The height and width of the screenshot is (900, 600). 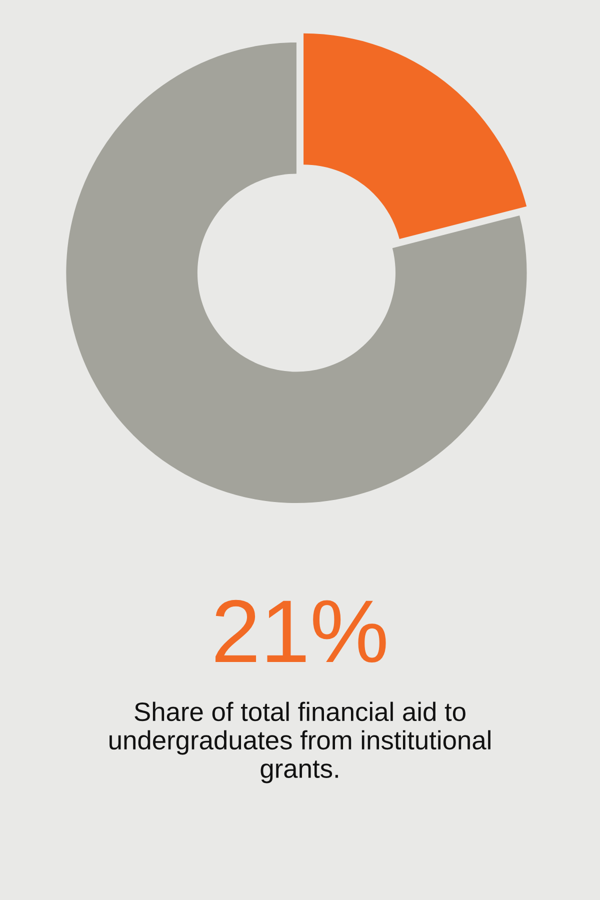 I want to click on text: Share of total financial aid to undergraduates from institutional grants., so click(x=300, y=743).